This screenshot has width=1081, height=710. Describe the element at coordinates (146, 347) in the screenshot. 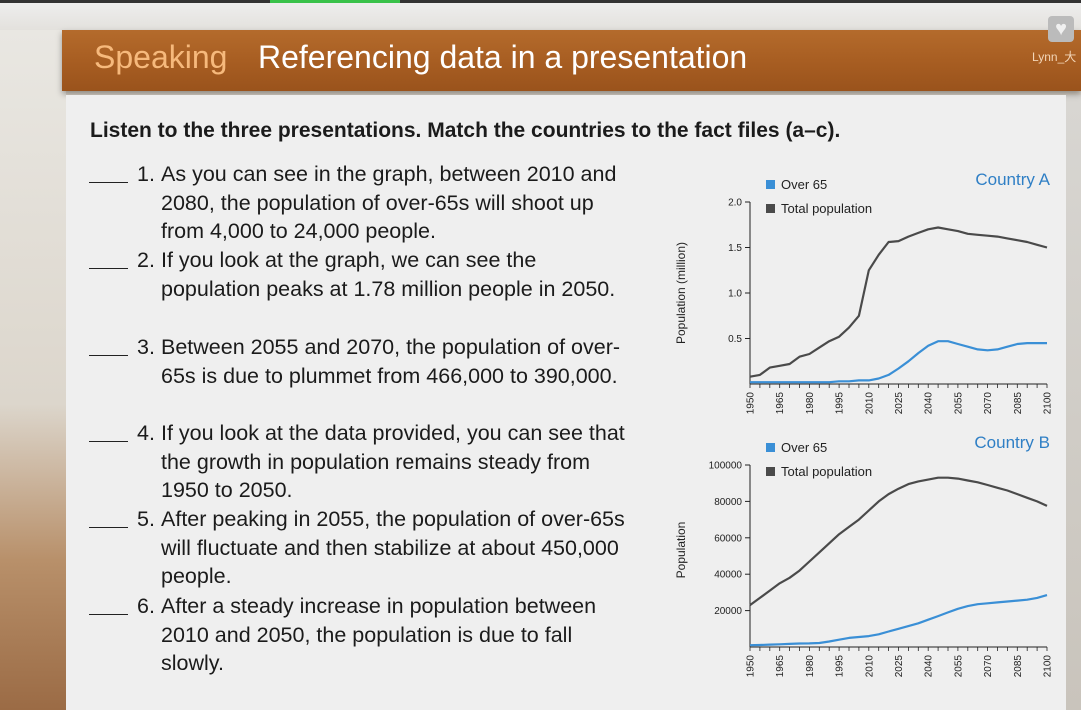

I see `statement-number: 3.` at that location.